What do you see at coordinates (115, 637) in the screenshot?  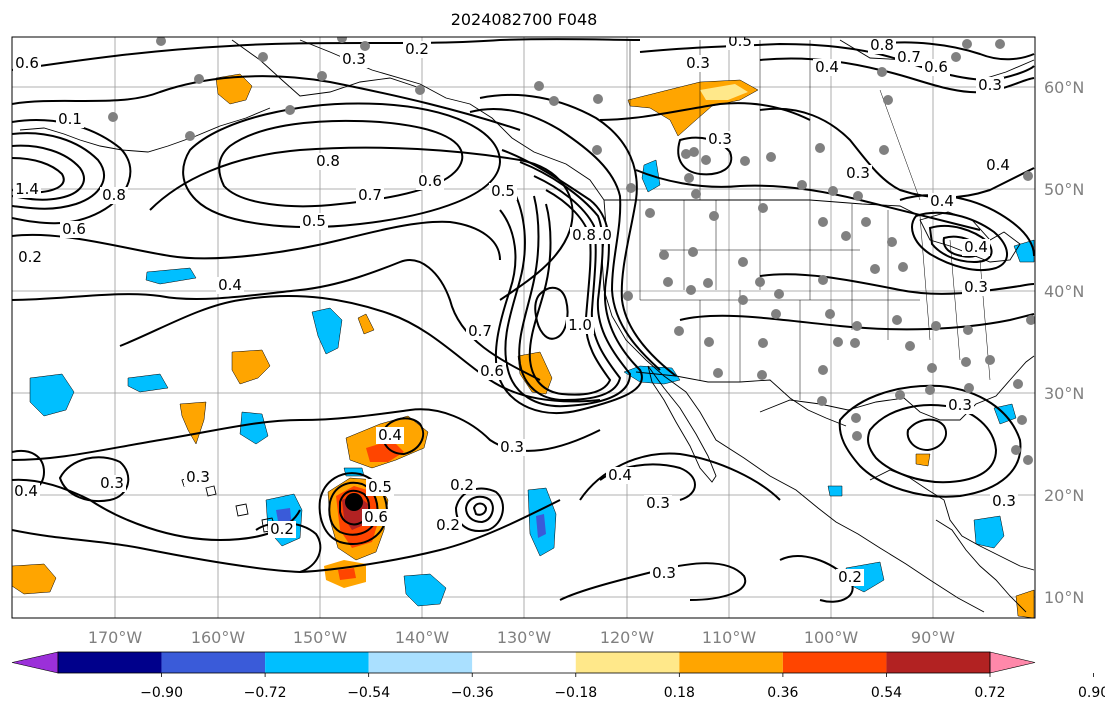 I see `longitude-label: 170°W` at bounding box center [115, 637].